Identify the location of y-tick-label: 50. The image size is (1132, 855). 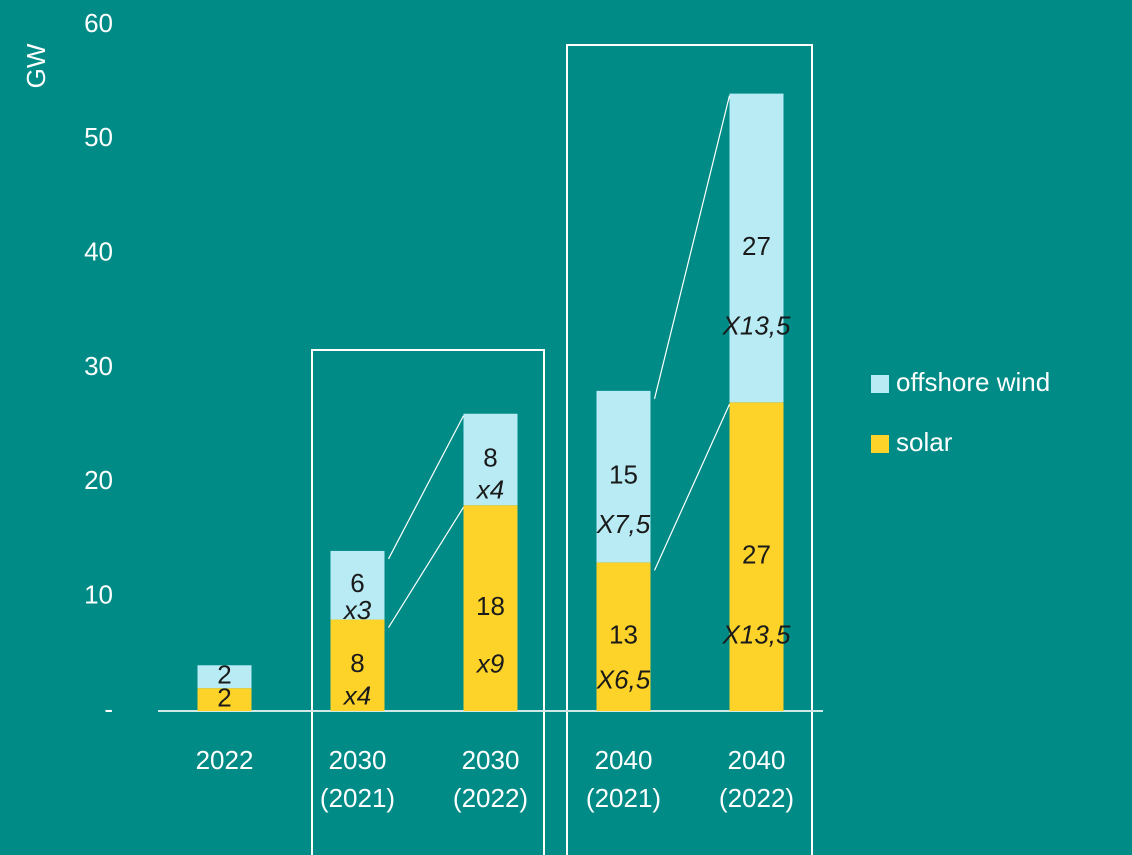
(98, 137).